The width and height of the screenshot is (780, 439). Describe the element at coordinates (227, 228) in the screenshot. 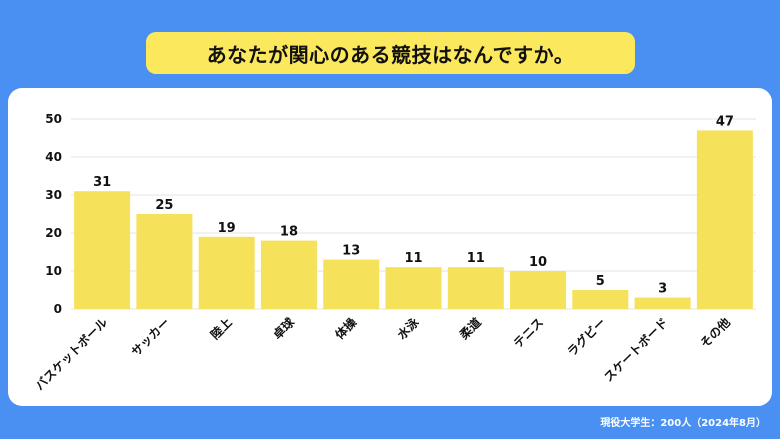

I see `bar-value-label: 19` at that location.